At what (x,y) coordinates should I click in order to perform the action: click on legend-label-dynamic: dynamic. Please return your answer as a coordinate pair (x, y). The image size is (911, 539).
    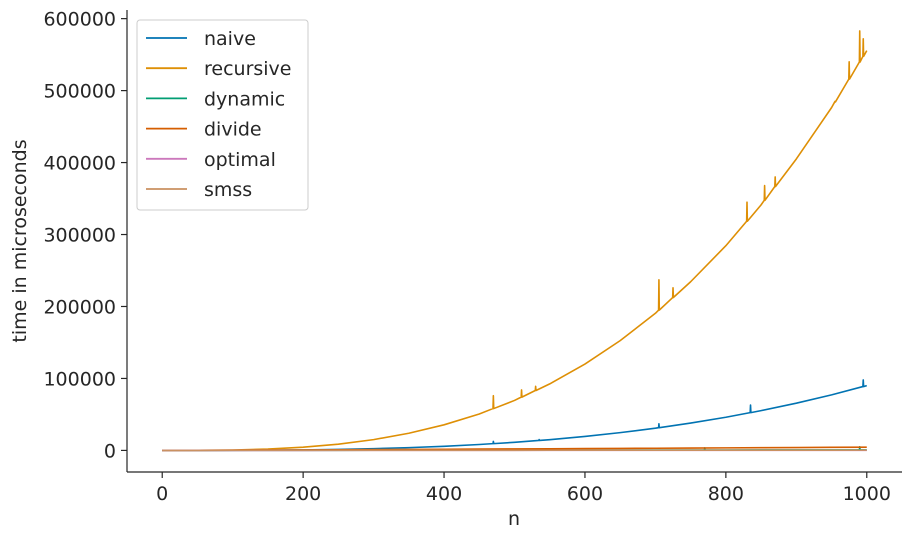
    Looking at the image, I should click on (244, 99).